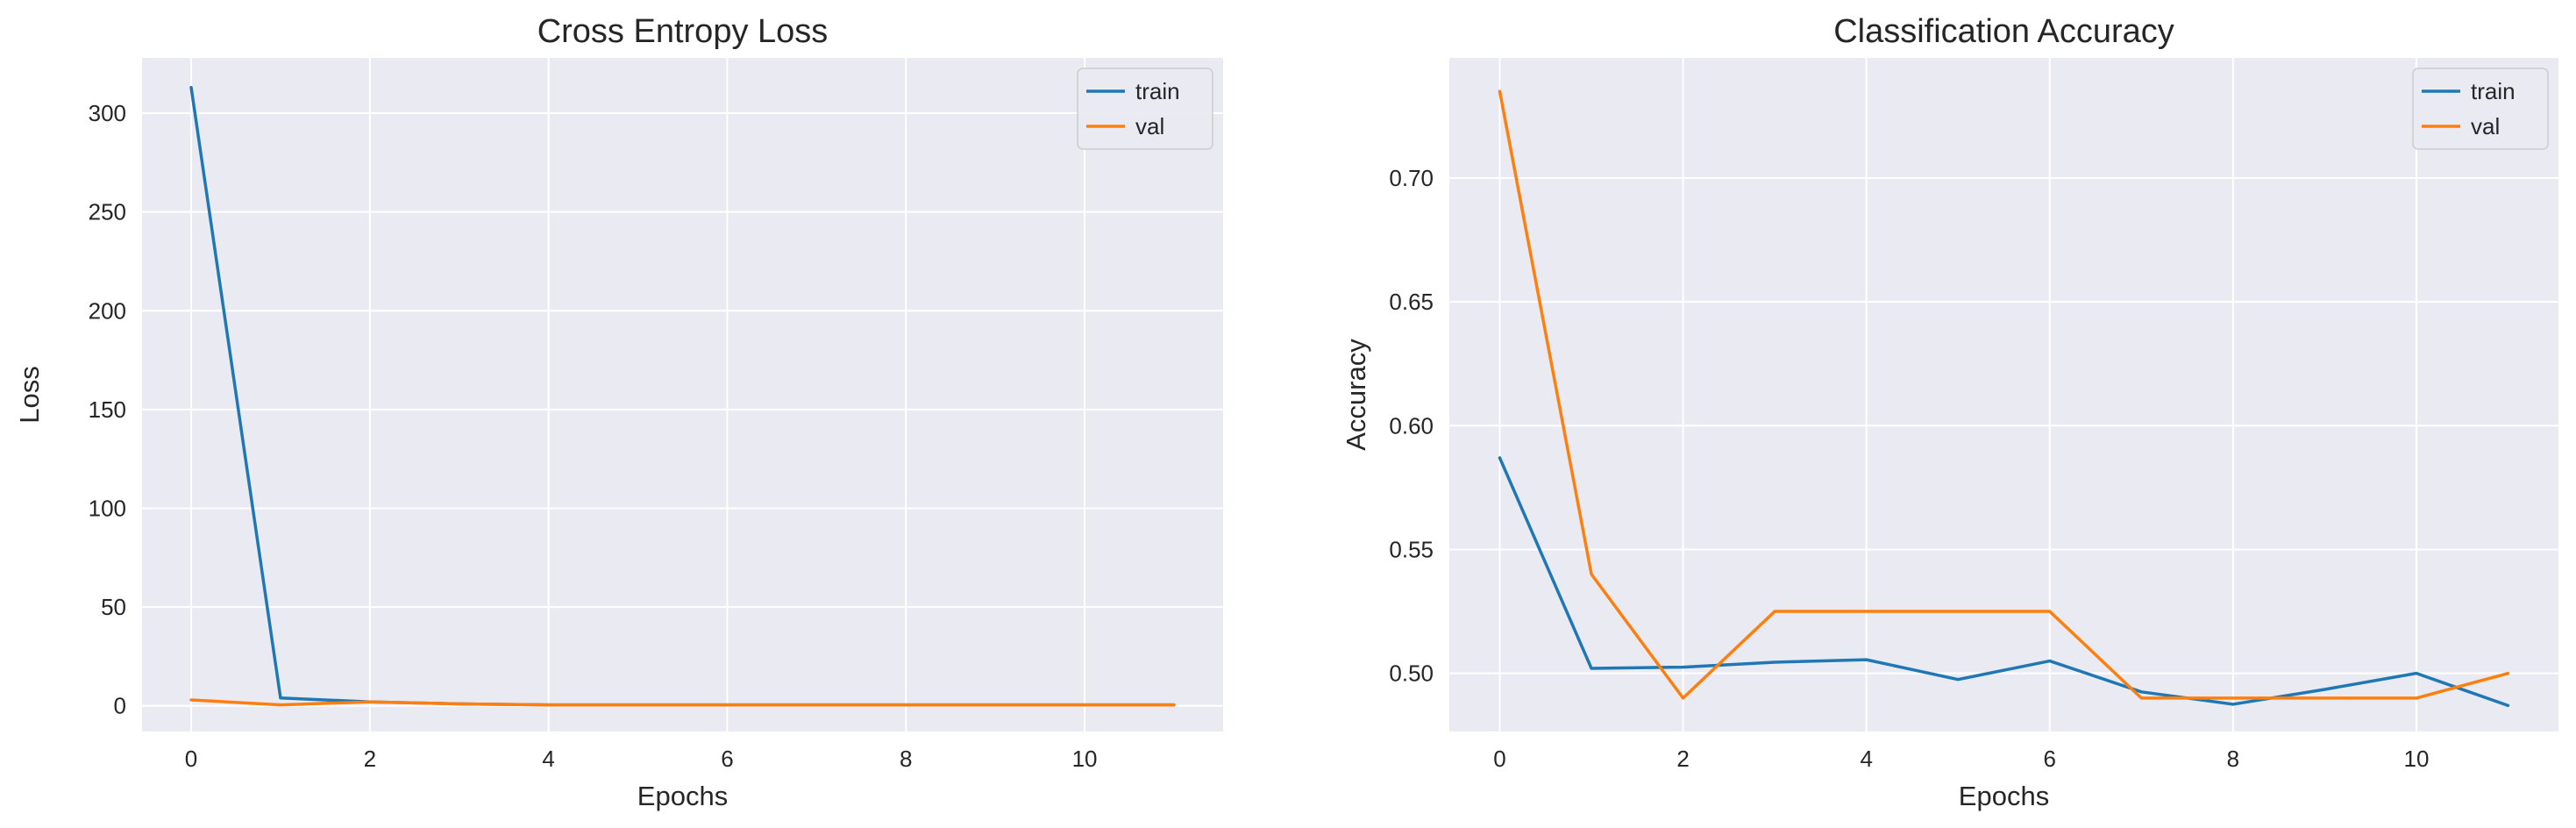  Describe the element at coordinates (107, 509) in the screenshot. I see `y-tick-label: 100` at that location.